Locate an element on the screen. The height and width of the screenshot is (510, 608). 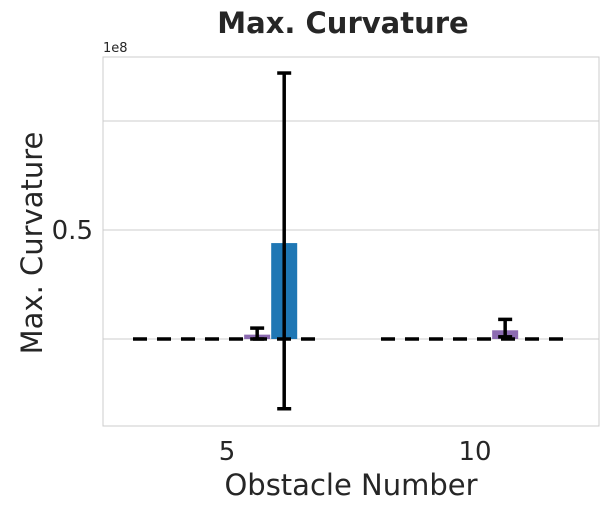
chart-title: Max. Curvature is located at coordinates (342, 23).